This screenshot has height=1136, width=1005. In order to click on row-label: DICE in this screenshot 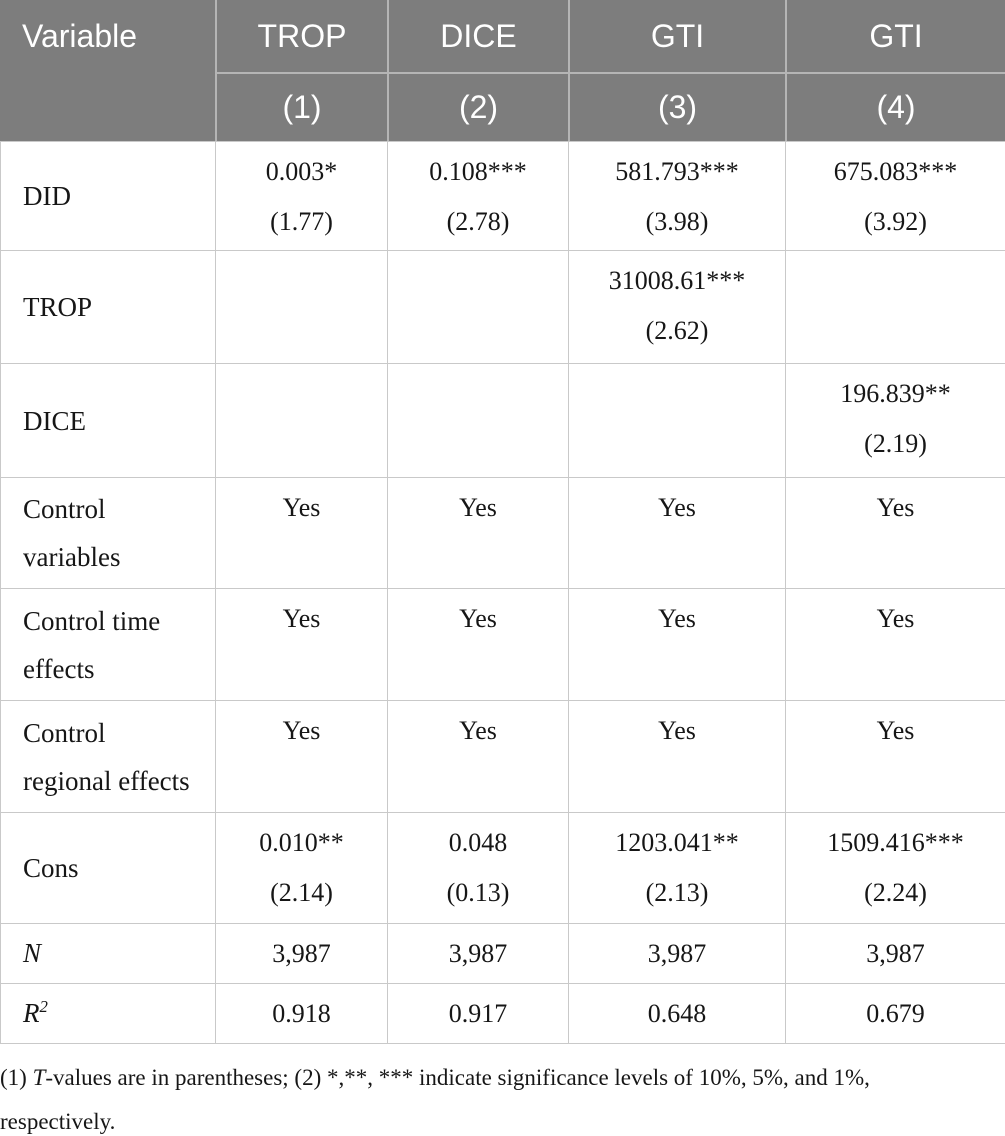, I will do `click(108, 420)`.